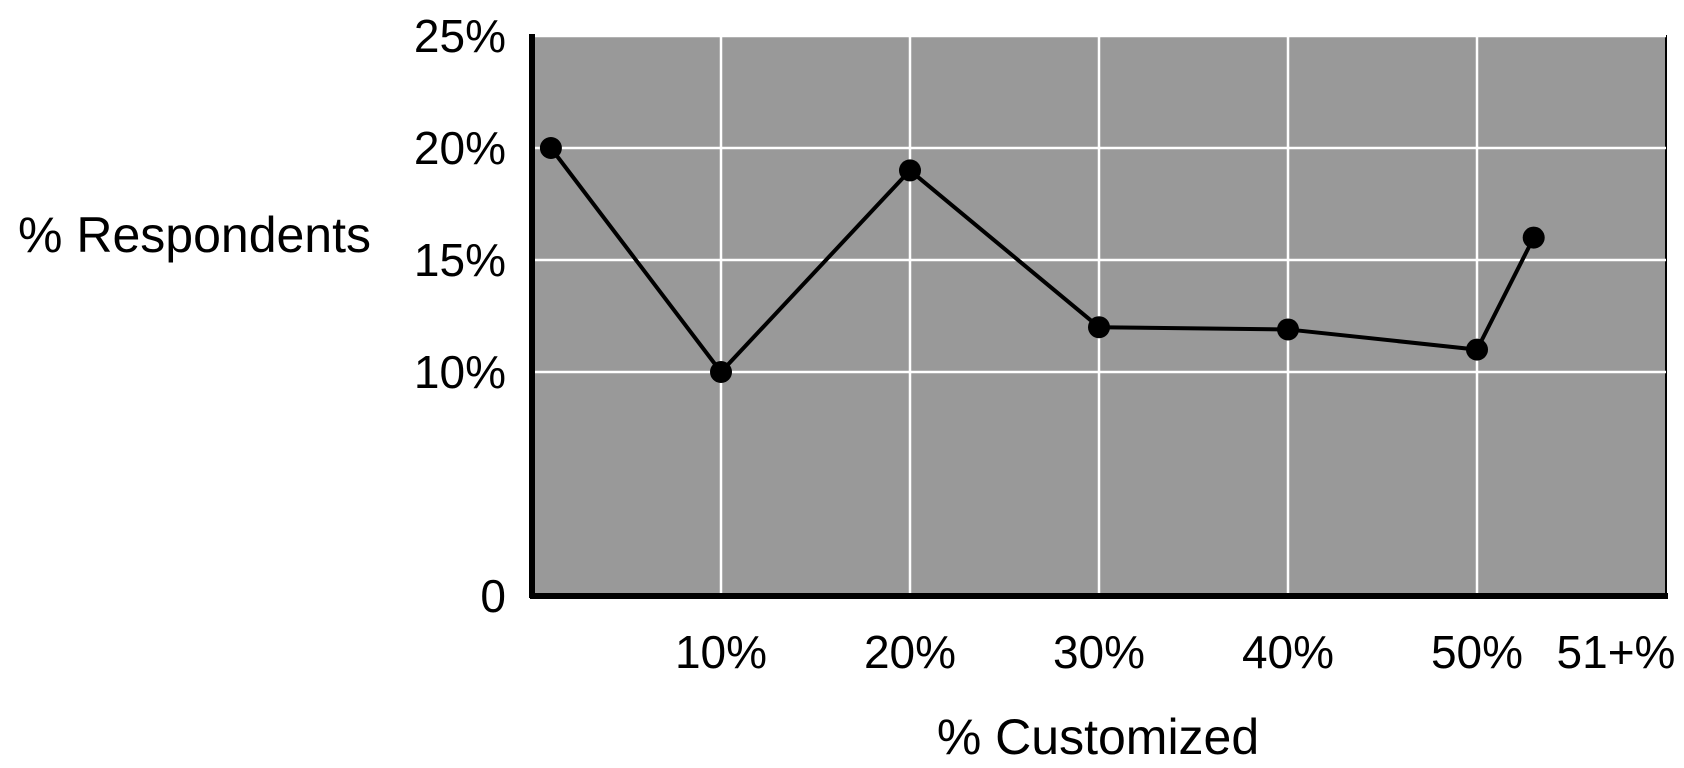 This screenshot has height=768, width=1684. What do you see at coordinates (194, 235) in the screenshot?
I see `y-axis-title: % Respondents` at bounding box center [194, 235].